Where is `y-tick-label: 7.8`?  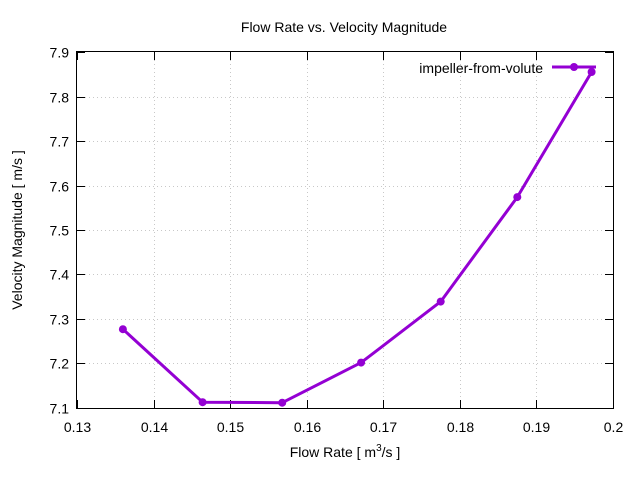 y-tick-label: 7.8 is located at coordinates (60, 98).